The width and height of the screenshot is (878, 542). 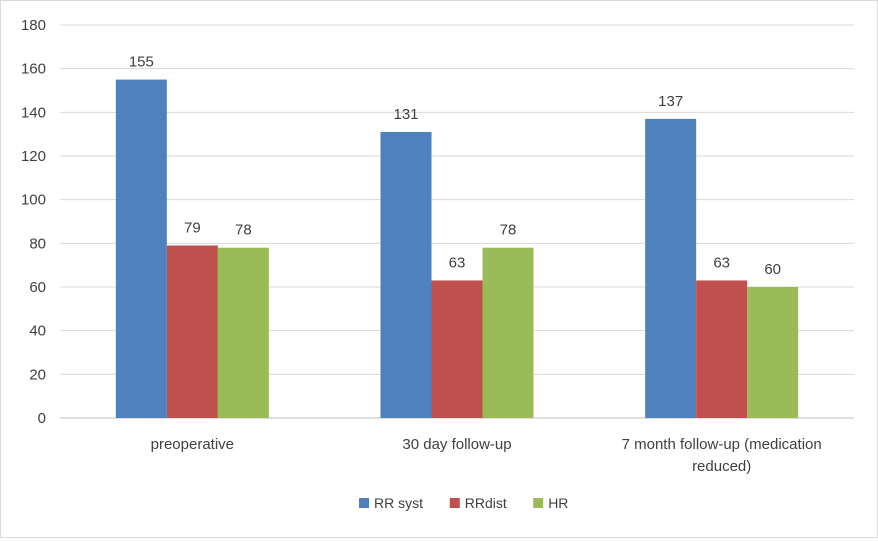 What do you see at coordinates (192, 444) in the screenshot?
I see `x-tick-label: preoperative` at bounding box center [192, 444].